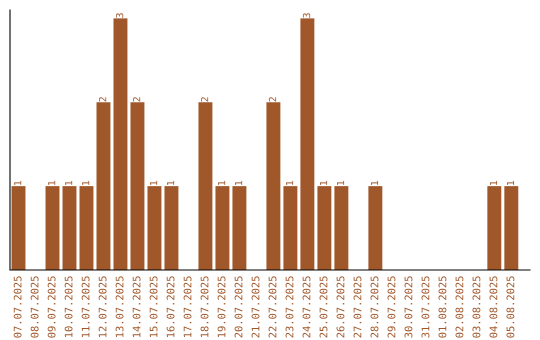 The width and height of the screenshot is (540, 340). I want to click on x-tick-label: 02.08.2025, so click(460, 307).